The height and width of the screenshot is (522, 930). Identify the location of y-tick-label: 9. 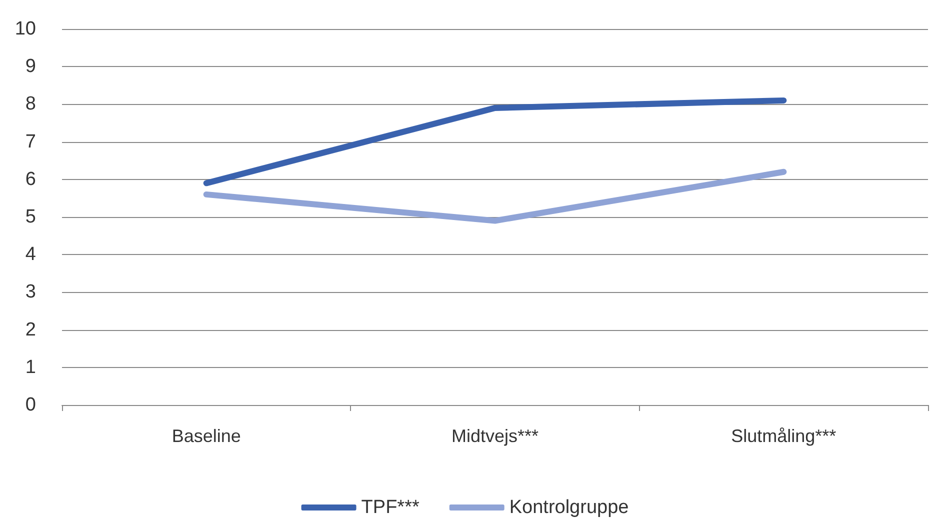
(30, 67).